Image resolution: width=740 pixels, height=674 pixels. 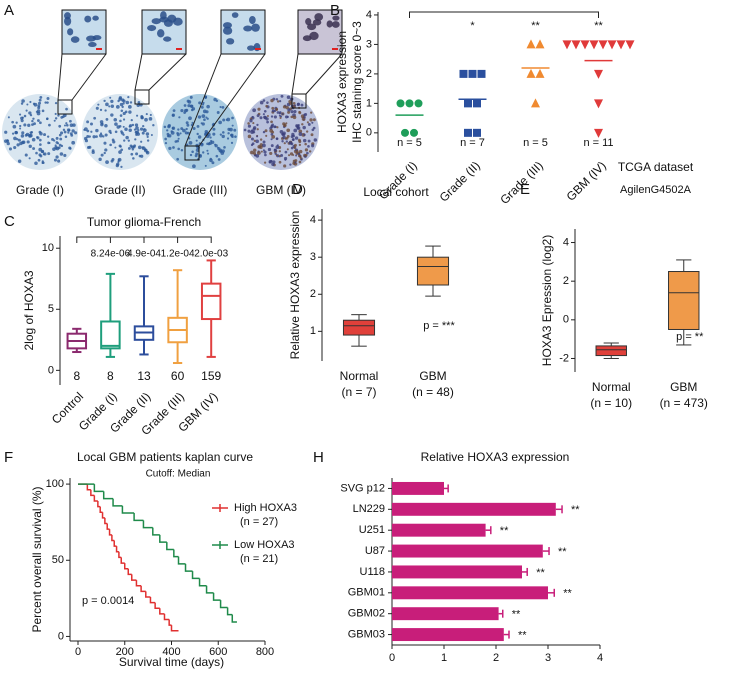 What do you see at coordinates (171, 662) in the screenshot?
I see `x-axis-title: Survival time (days)` at bounding box center [171, 662].